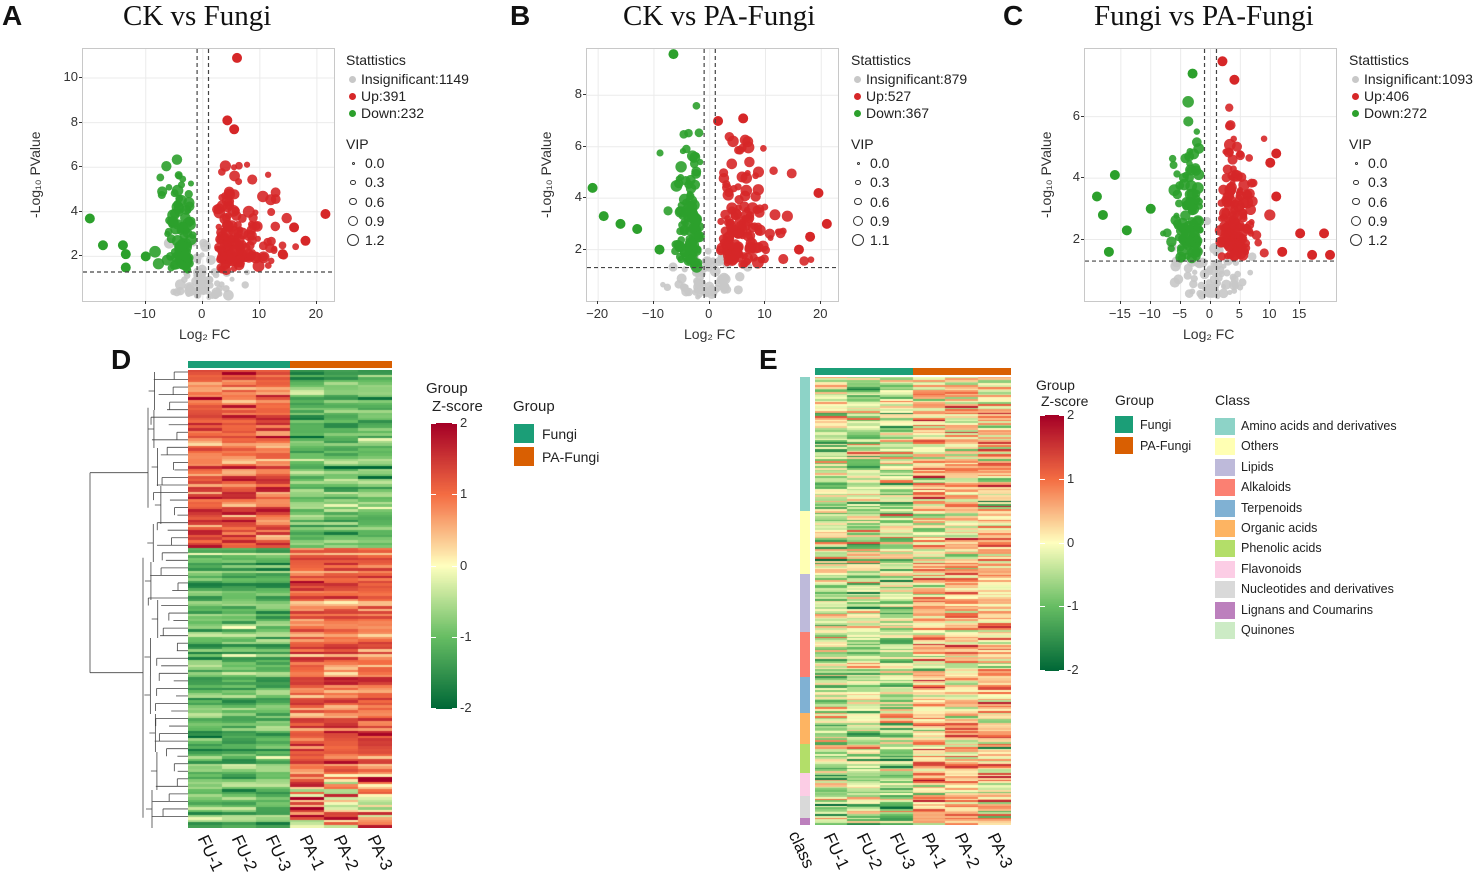 The height and width of the screenshot is (875, 1476). Describe the element at coordinates (719, 16) in the screenshot. I see `volcano-title-b: CK vs PA-Fungi` at that location.